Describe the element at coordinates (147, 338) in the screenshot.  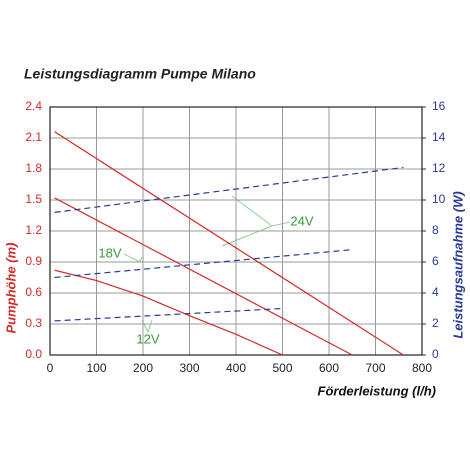
I see `annotation: 12V` at that location.